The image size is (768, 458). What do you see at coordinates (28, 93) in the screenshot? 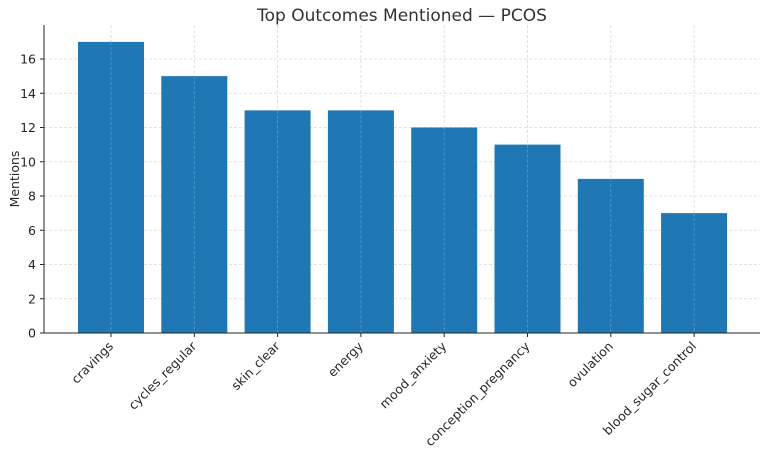
I see `y-tick-label: 14` at bounding box center [28, 93].